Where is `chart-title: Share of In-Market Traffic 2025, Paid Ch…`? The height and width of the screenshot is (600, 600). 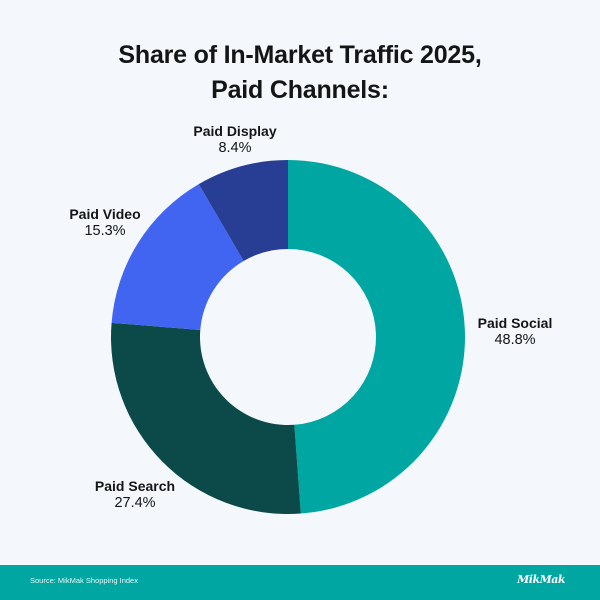
chart-title: Share of In-Market Traffic 2025, Paid Ch… is located at coordinates (300, 73).